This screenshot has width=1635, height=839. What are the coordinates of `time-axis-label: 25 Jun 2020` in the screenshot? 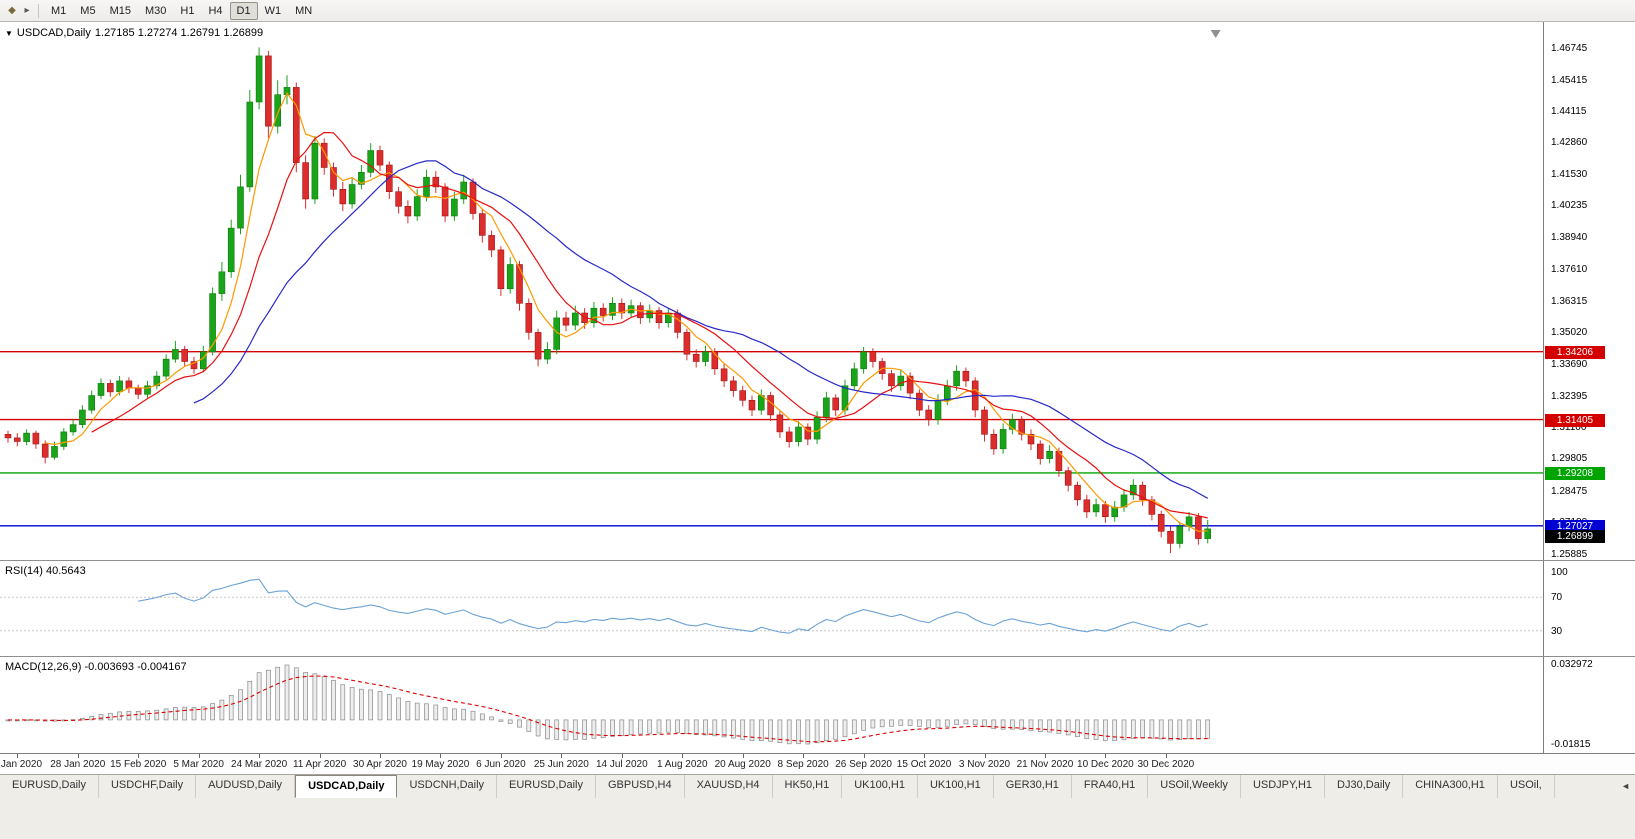 It's located at (561, 764).